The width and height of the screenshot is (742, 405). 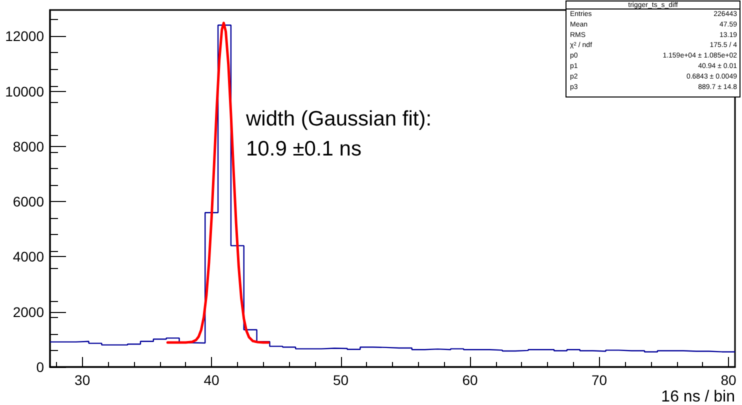 What do you see at coordinates (40, 367) in the screenshot?
I see `y-tick-label: 0` at bounding box center [40, 367].